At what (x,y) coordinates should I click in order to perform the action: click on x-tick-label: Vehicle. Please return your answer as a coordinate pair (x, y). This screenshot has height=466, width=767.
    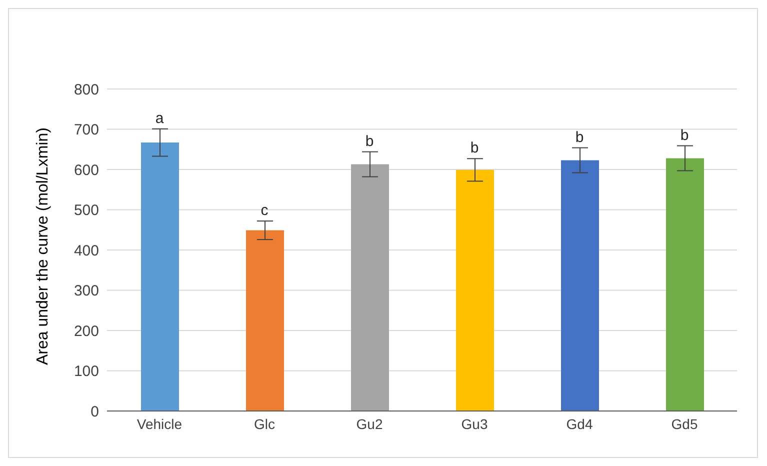
    Looking at the image, I should click on (159, 424).